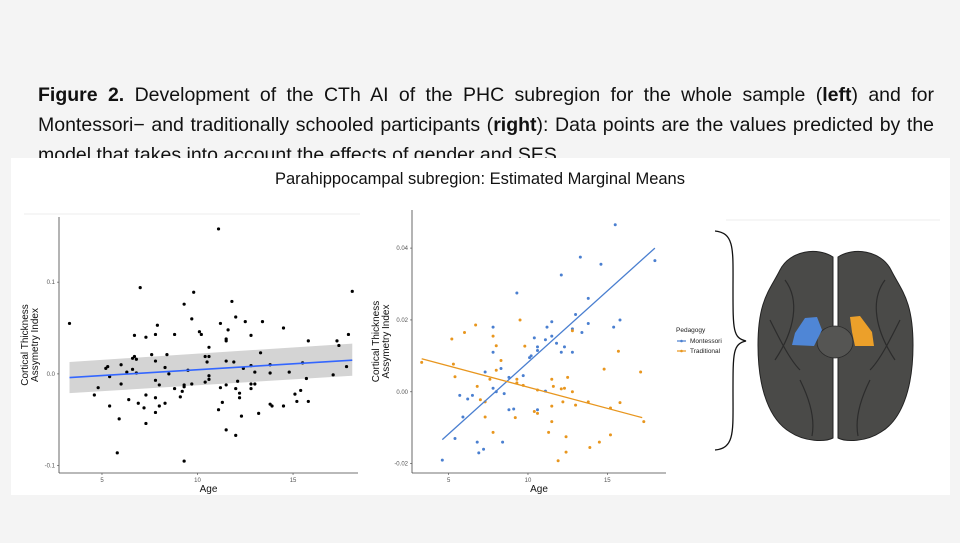 The height and width of the screenshot is (543, 960). Describe the element at coordinates (539, 489) in the screenshot. I see `x-axis-label: Age` at that location.